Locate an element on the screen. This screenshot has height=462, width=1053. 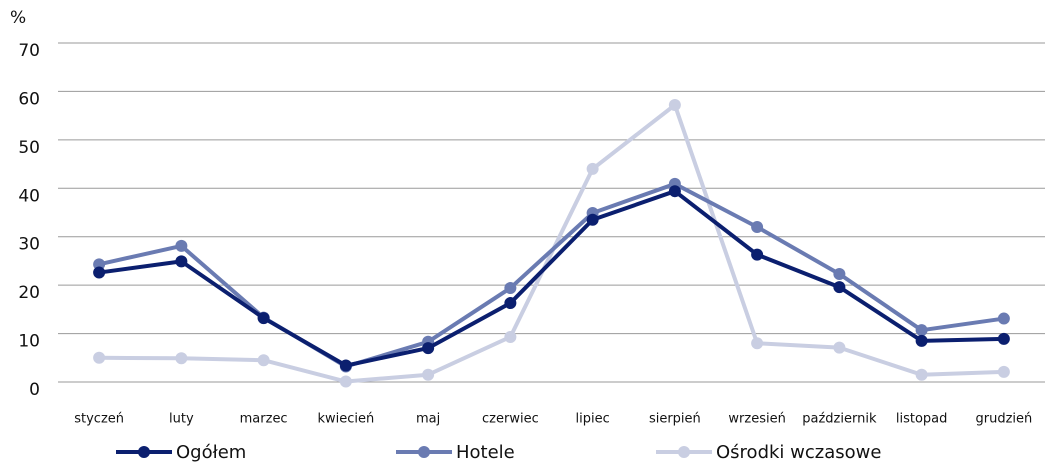
x-tick-label: listopad is located at coordinates (922, 419).